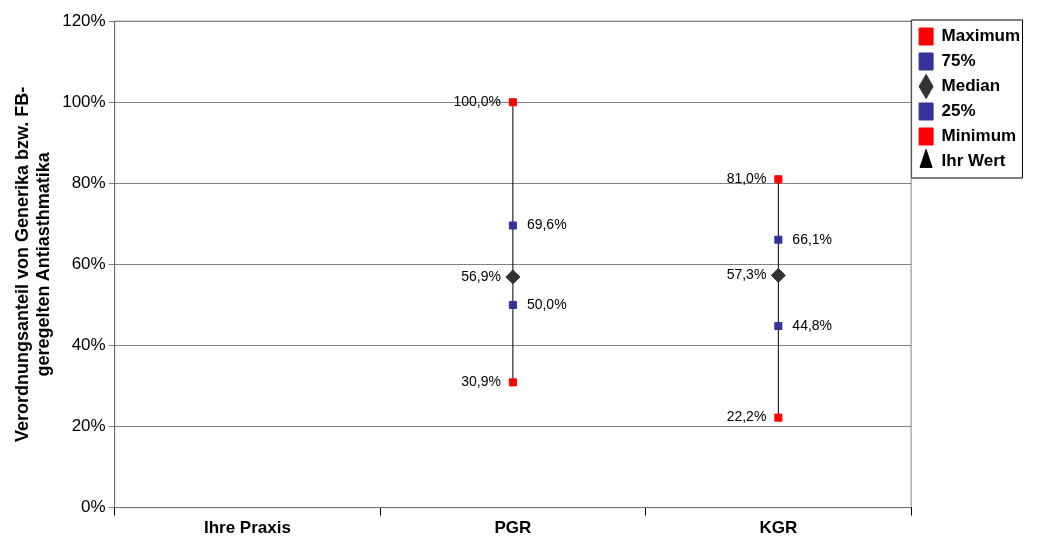  I want to click on x-tick-label: PGR, so click(513, 528).